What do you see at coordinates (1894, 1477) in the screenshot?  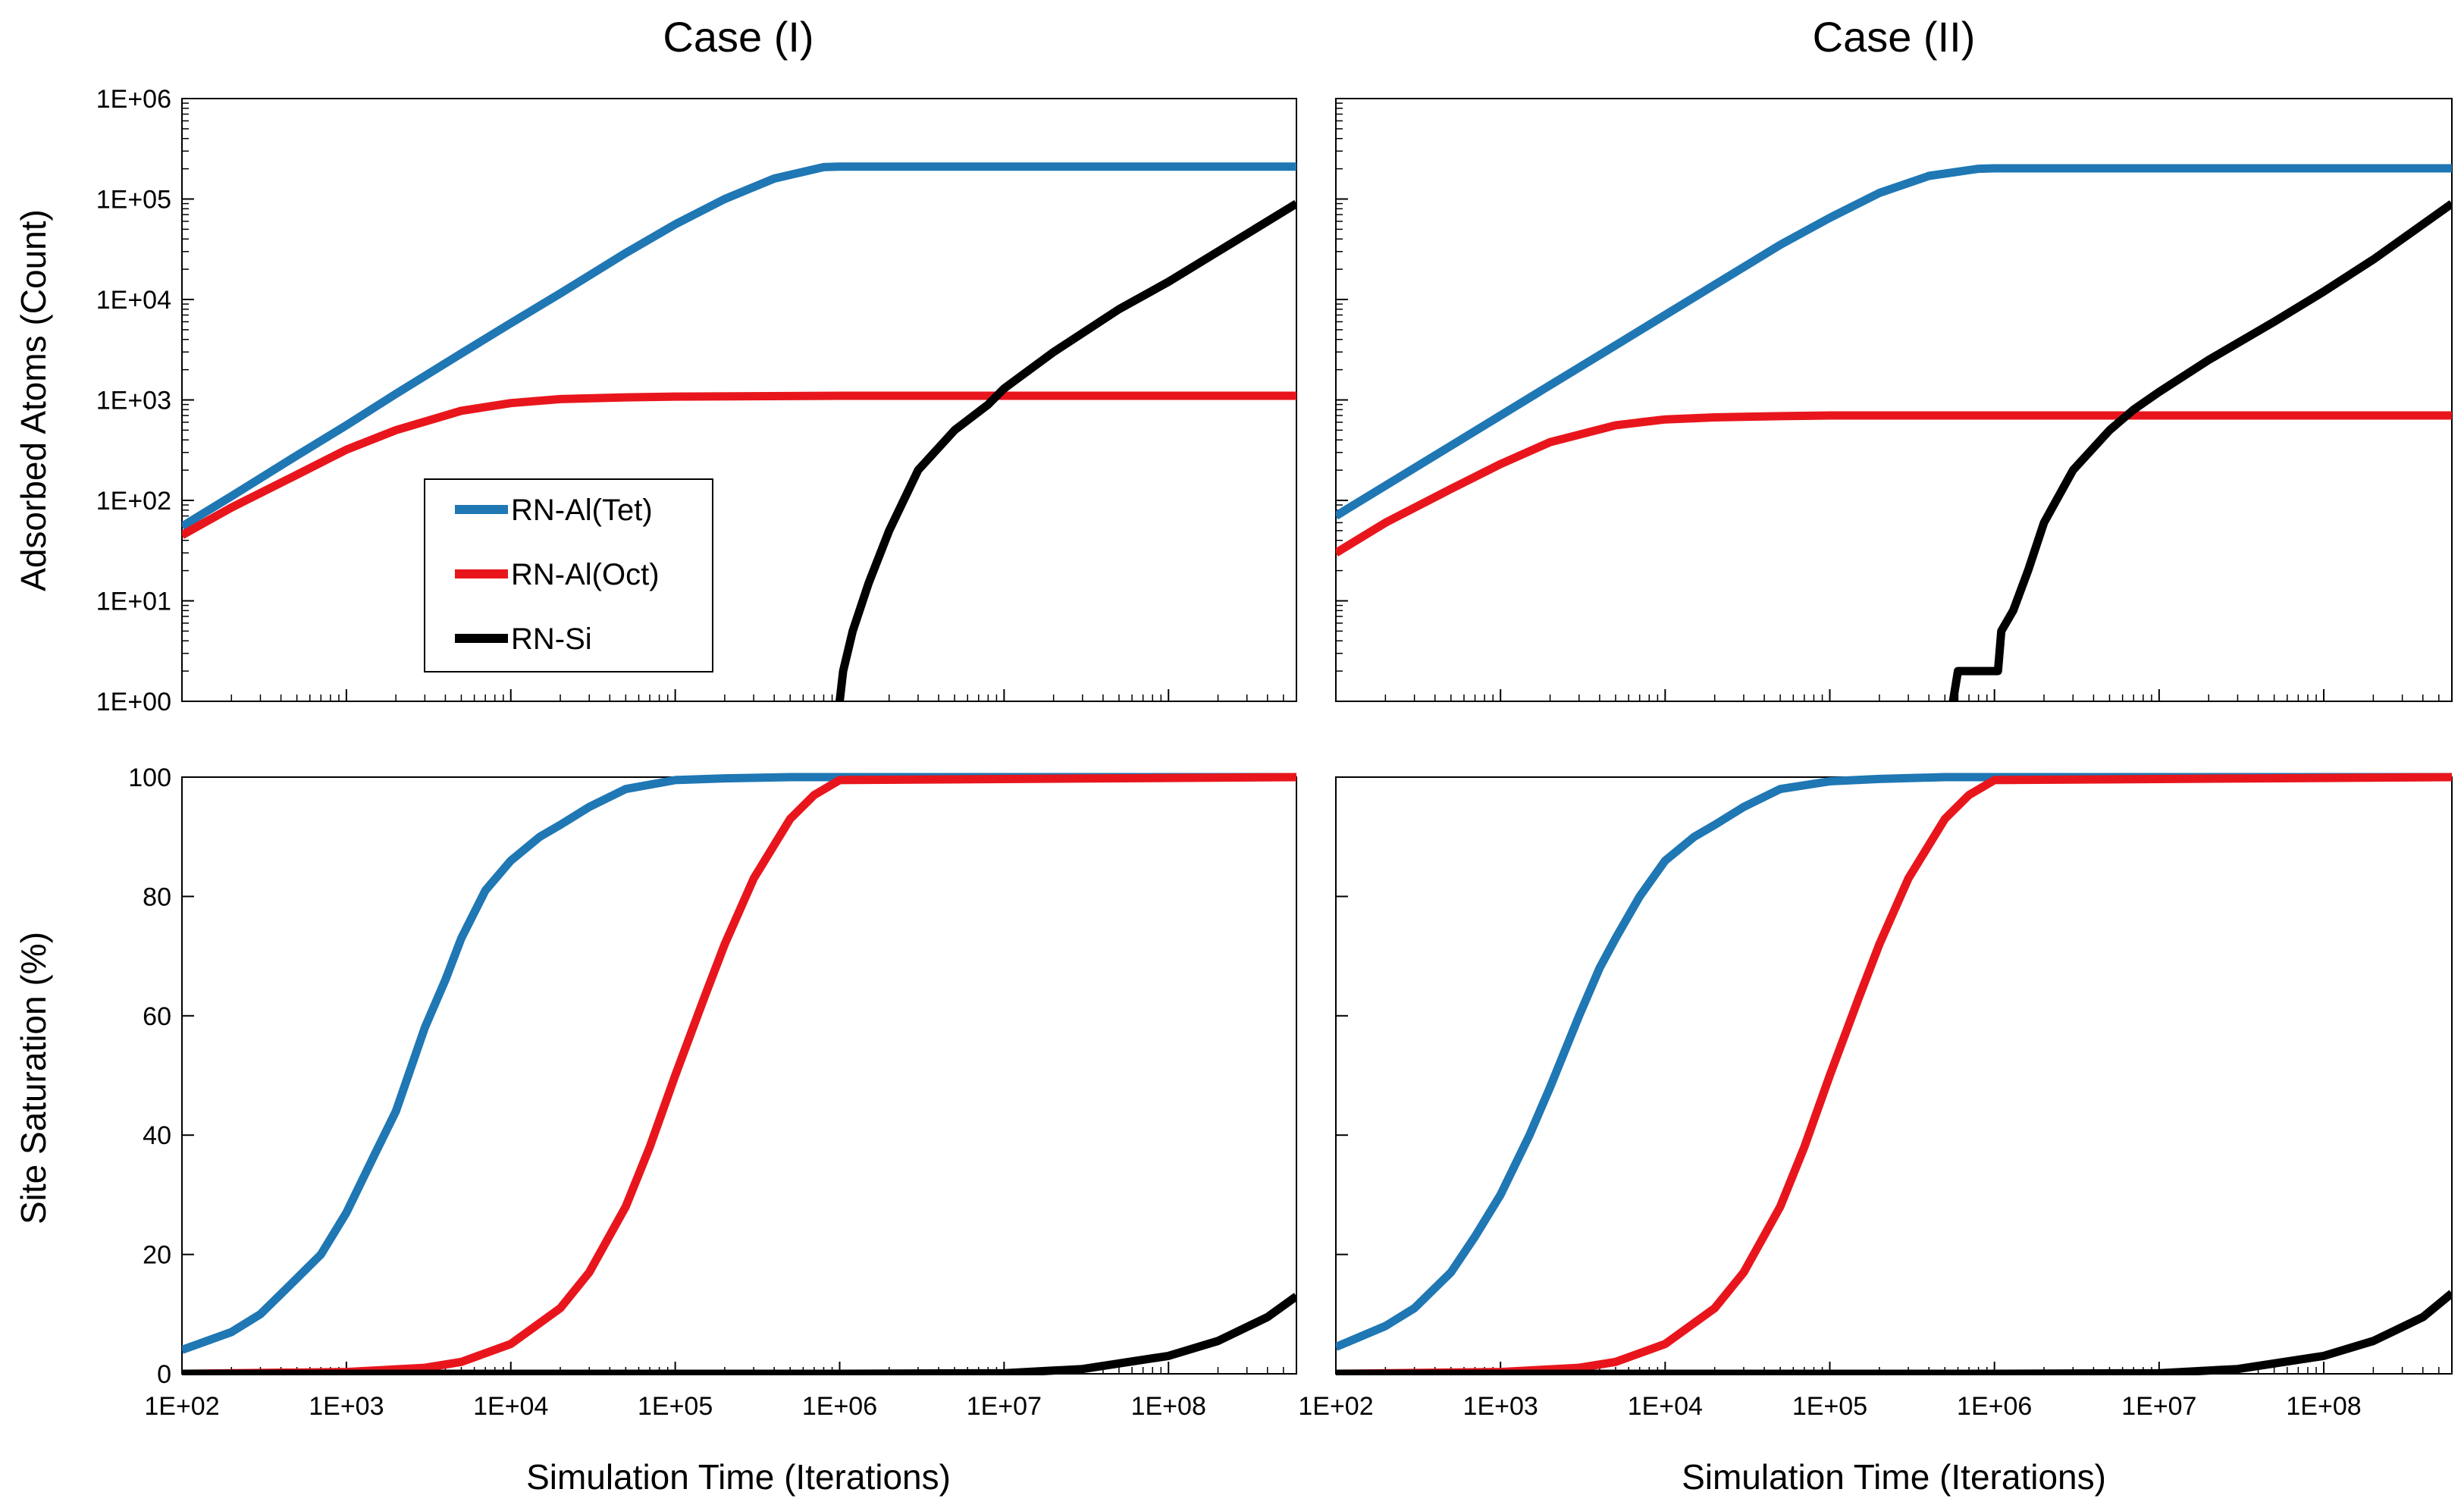 I see `x-axis-label-right: Simulation Time (Iterations)` at bounding box center [1894, 1477].